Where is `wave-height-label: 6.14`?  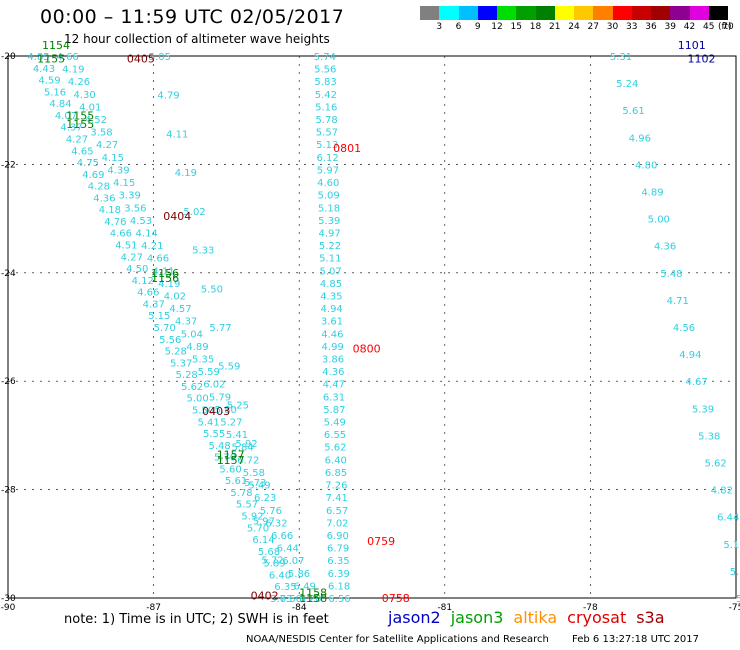 wave-height-label: 6.14 is located at coordinates (263, 540).